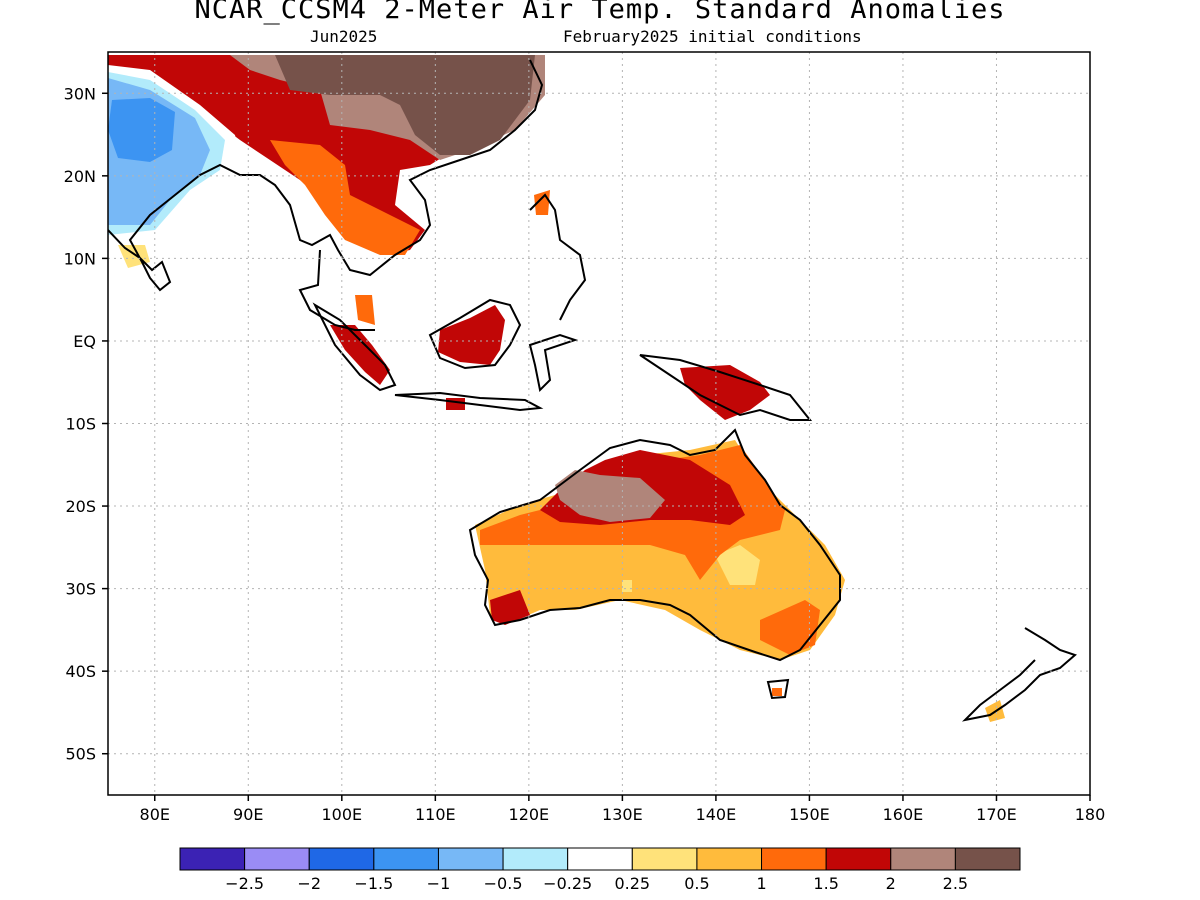 The height and width of the screenshot is (900, 1200). I want to click on lon-tick-label: 130E, so click(622, 814).